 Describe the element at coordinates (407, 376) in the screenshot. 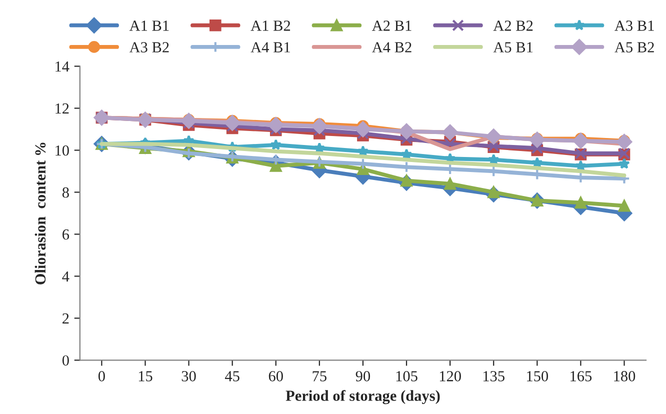

I see `x-tick-label: 105` at that location.